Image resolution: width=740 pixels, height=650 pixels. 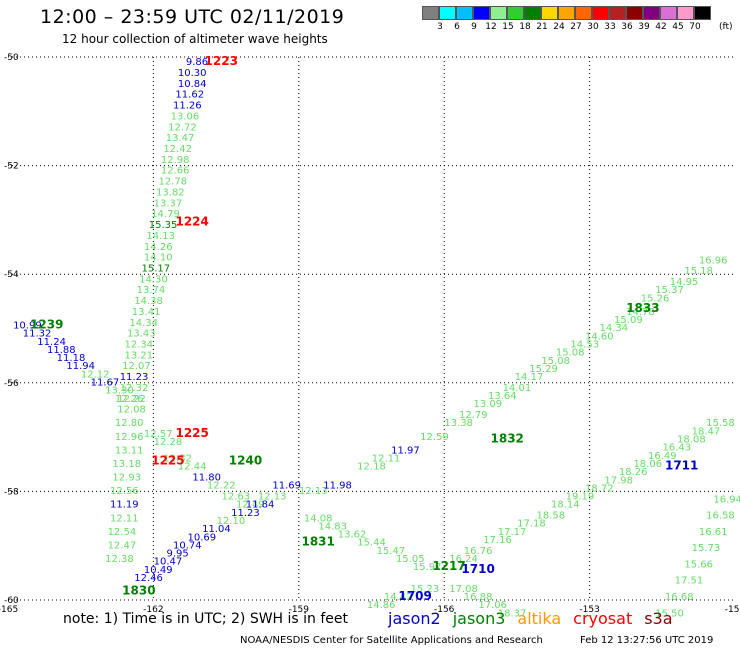 I want to click on swh-point: 14.83, so click(x=332, y=526).